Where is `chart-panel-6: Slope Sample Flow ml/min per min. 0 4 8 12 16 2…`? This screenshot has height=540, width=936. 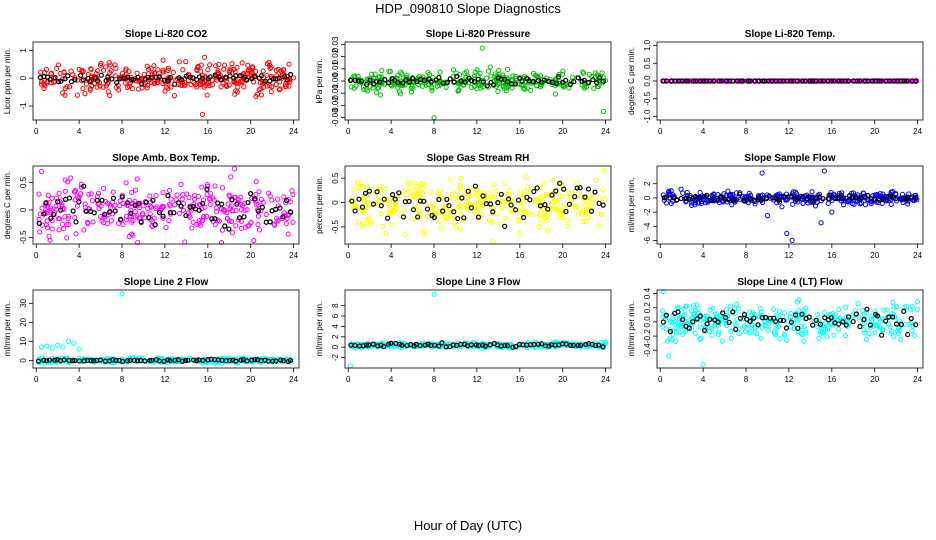 chart-panel-6: Slope Sample Flow ml/min per min. 0 4 8 12 16 2… is located at coordinates (775, 206).